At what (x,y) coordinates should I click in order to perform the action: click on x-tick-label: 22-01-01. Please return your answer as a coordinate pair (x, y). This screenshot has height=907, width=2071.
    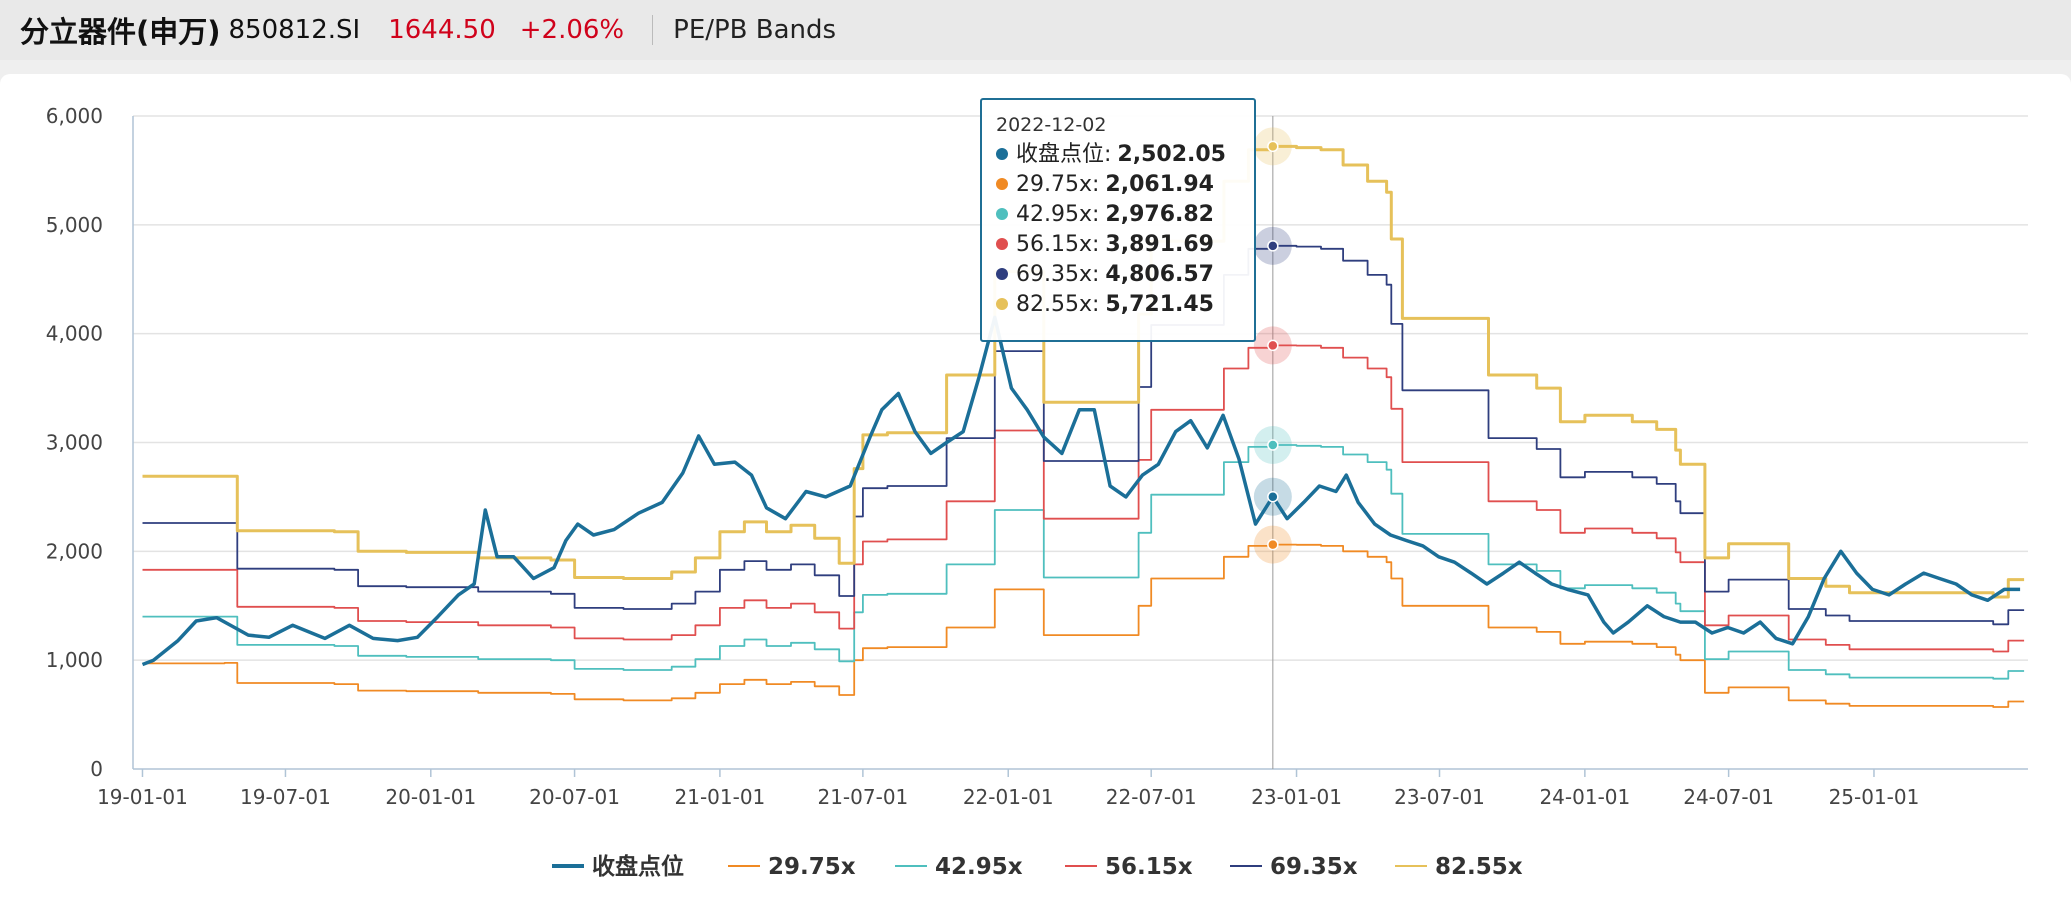
    Looking at the image, I should click on (1008, 797).